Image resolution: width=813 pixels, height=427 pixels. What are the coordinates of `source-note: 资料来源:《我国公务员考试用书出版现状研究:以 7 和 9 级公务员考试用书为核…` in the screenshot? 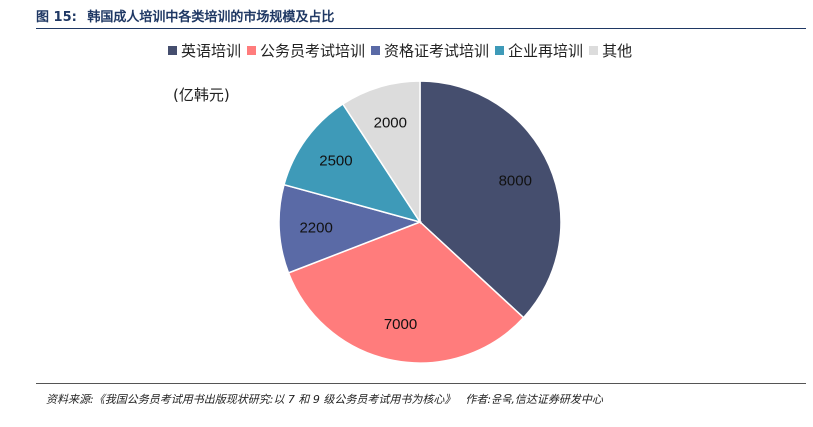 It's located at (324, 399).